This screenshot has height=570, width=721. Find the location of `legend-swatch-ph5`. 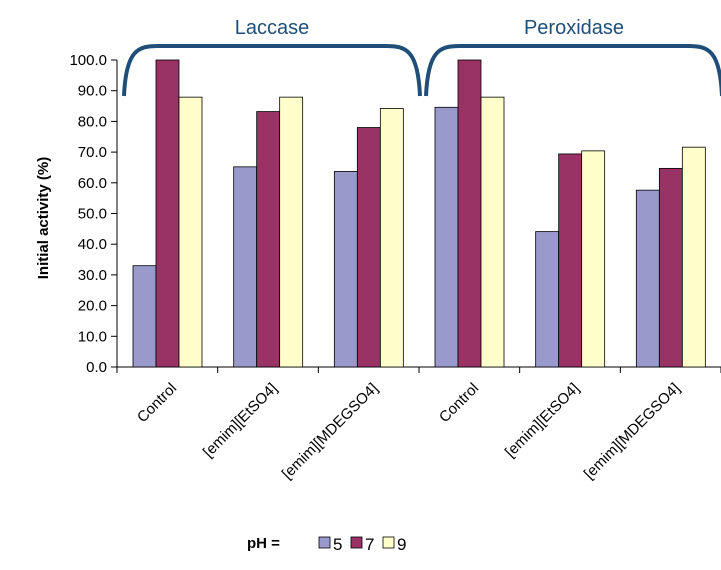

legend-swatch-ph5 is located at coordinates (324, 542).